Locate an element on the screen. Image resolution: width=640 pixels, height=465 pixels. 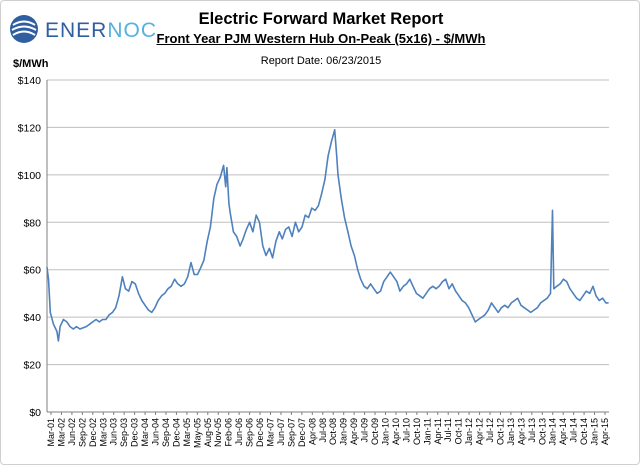
x-tick-label: Jan-14 is located at coordinates (553, 432).